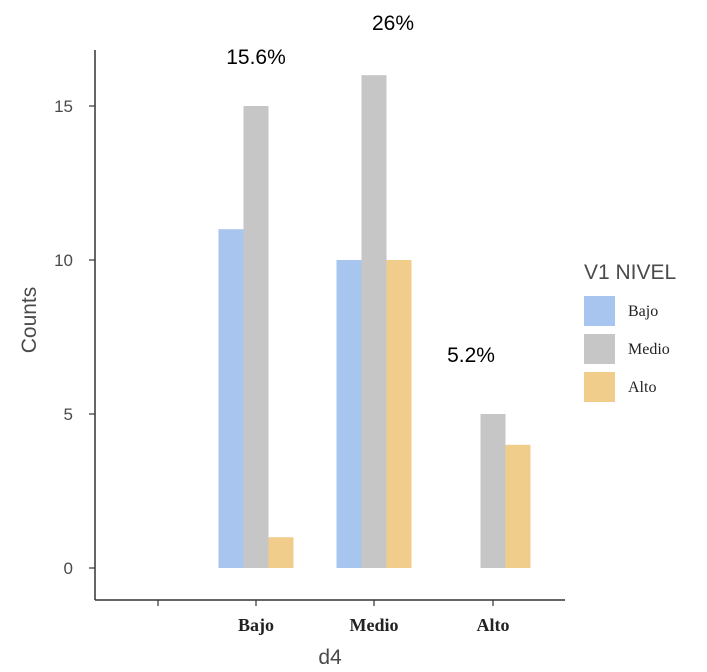 Image resolution: width=707 pixels, height=672 pixels. Describe the element at coordinates (68, 568) in the screenshot. I see `y-tick-label: 0` at that location.